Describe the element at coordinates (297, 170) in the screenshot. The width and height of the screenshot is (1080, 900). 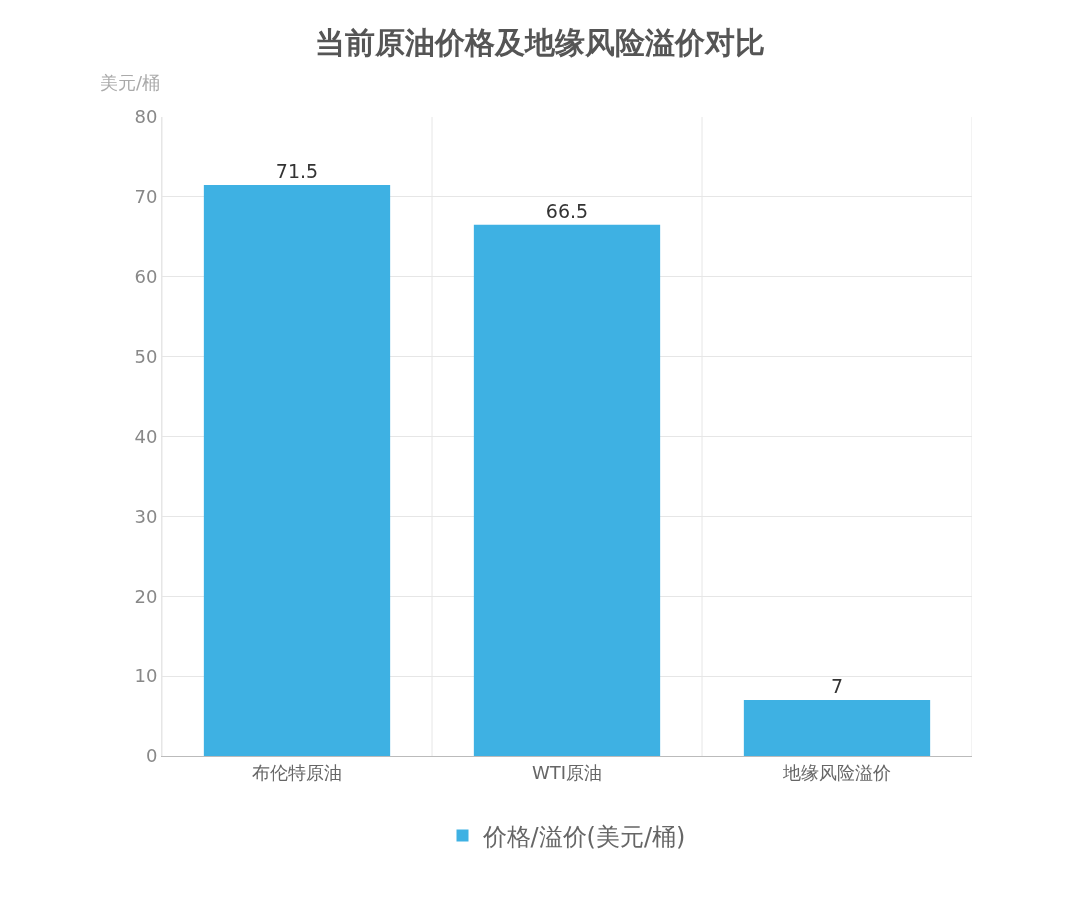
I see `data-label: 71.5` at that location.